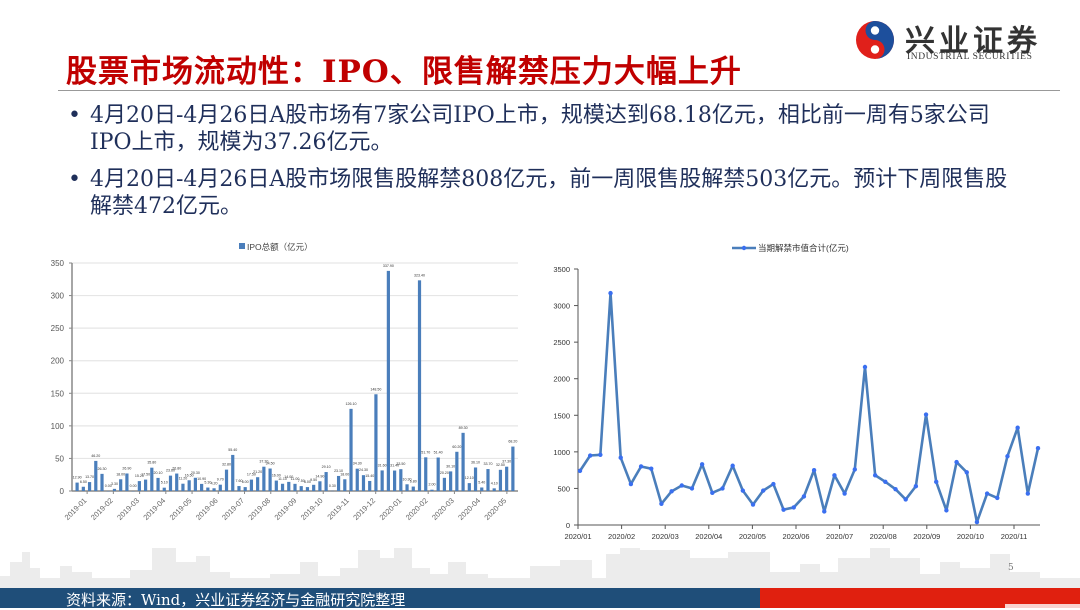  I want to click on bar-value-label: 323.40, so click(419, 275).